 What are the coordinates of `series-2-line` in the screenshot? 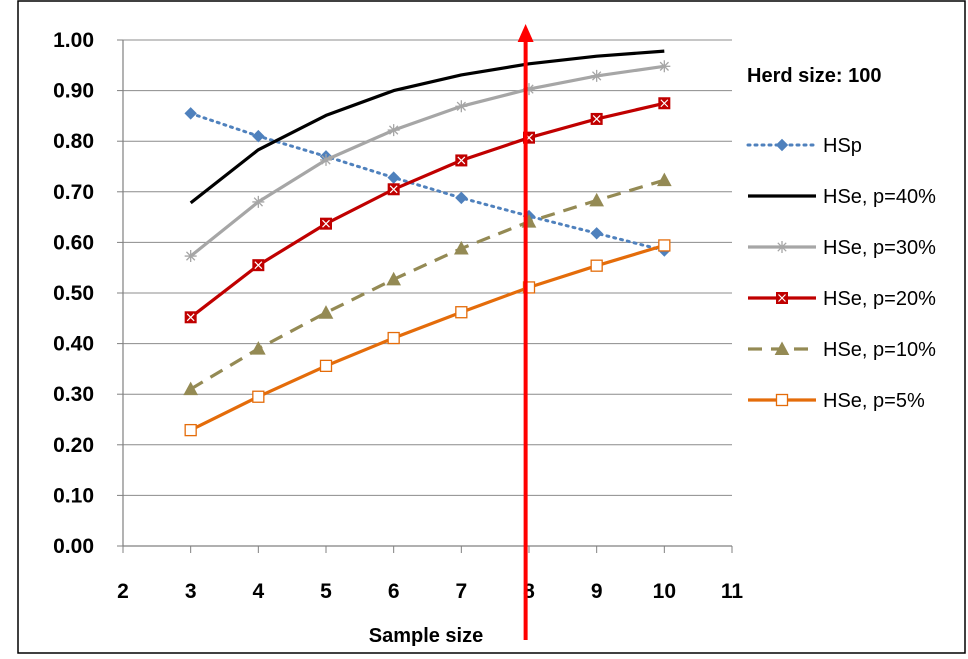 It's located at (427, 161).